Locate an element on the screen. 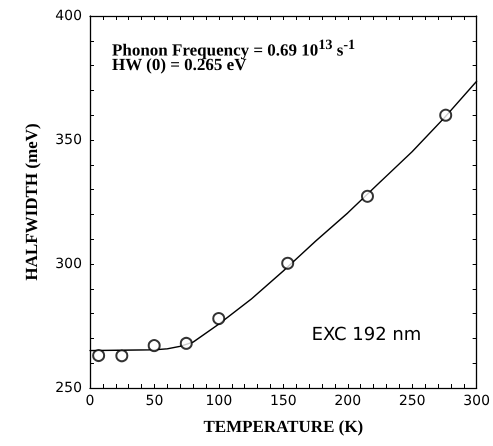 Image resolution: width=493 pixels, height=446 pixels. x-tick-label: 100 is located at coordinates (219, 401).